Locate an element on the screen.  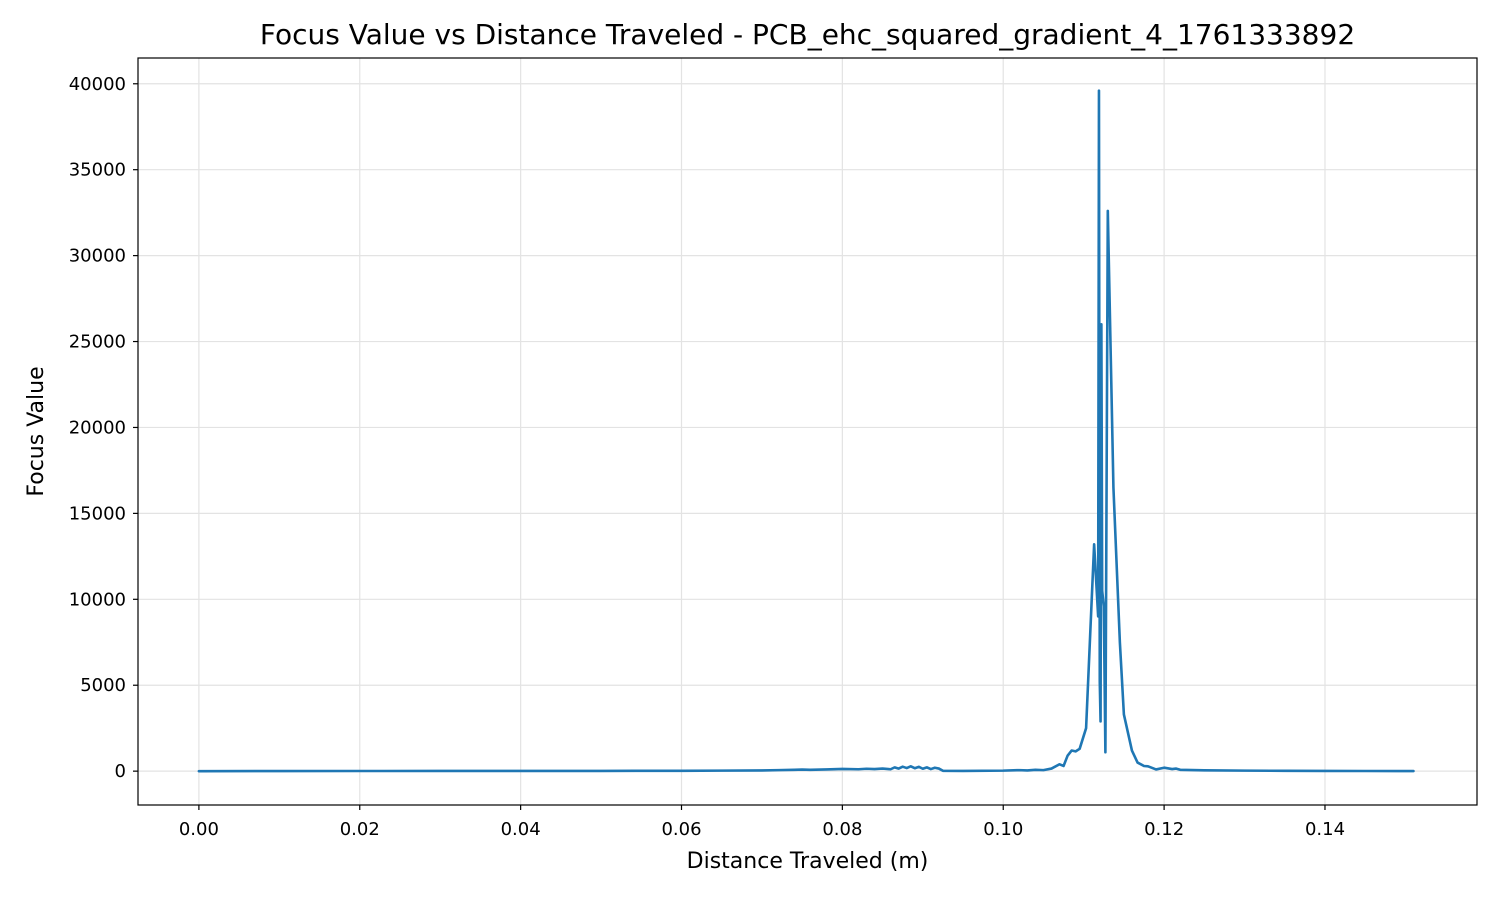
x-tick-label: 0.08 is located at coordinates (842, 829).